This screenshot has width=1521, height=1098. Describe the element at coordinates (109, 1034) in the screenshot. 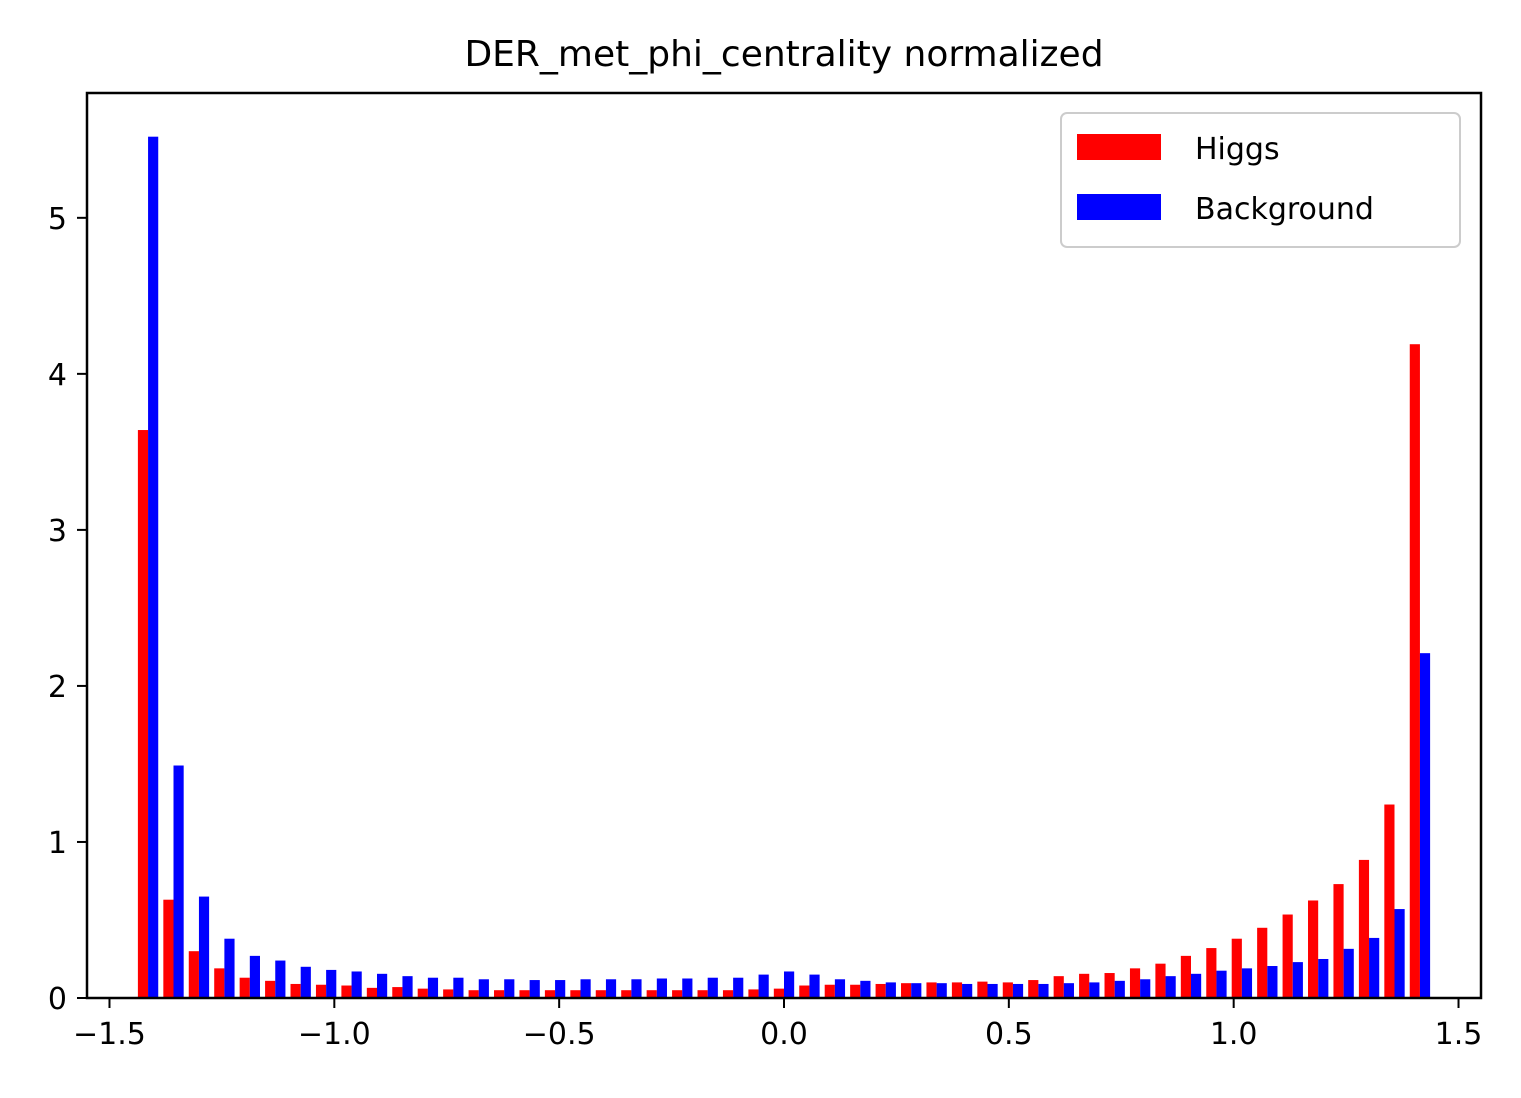

I see `x-tick-label: −1.5` at that location.